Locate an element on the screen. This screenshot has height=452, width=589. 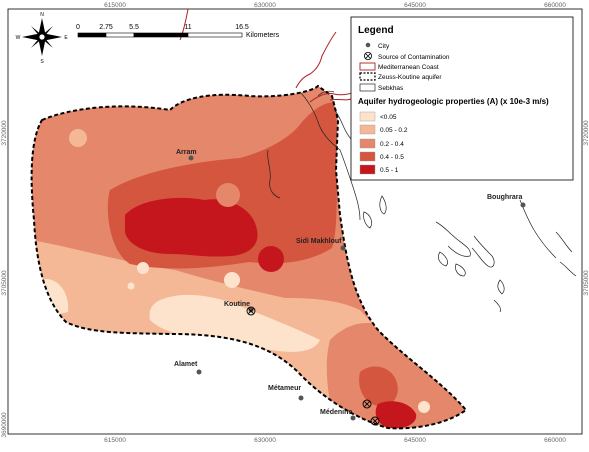
aquifer-swatch is located at coordinates (367, 76).